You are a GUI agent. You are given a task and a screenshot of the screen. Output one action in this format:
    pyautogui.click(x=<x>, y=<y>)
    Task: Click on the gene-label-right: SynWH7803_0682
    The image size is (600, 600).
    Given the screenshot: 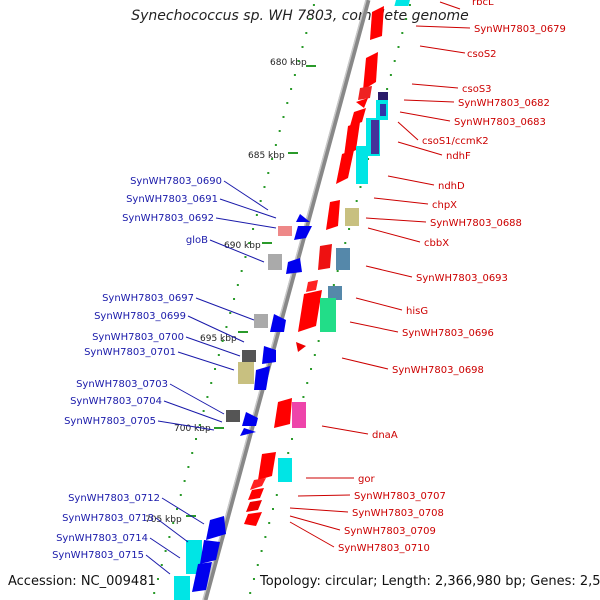 What is the action you would take?
    pyautogui.click(x=504, y=103)
    